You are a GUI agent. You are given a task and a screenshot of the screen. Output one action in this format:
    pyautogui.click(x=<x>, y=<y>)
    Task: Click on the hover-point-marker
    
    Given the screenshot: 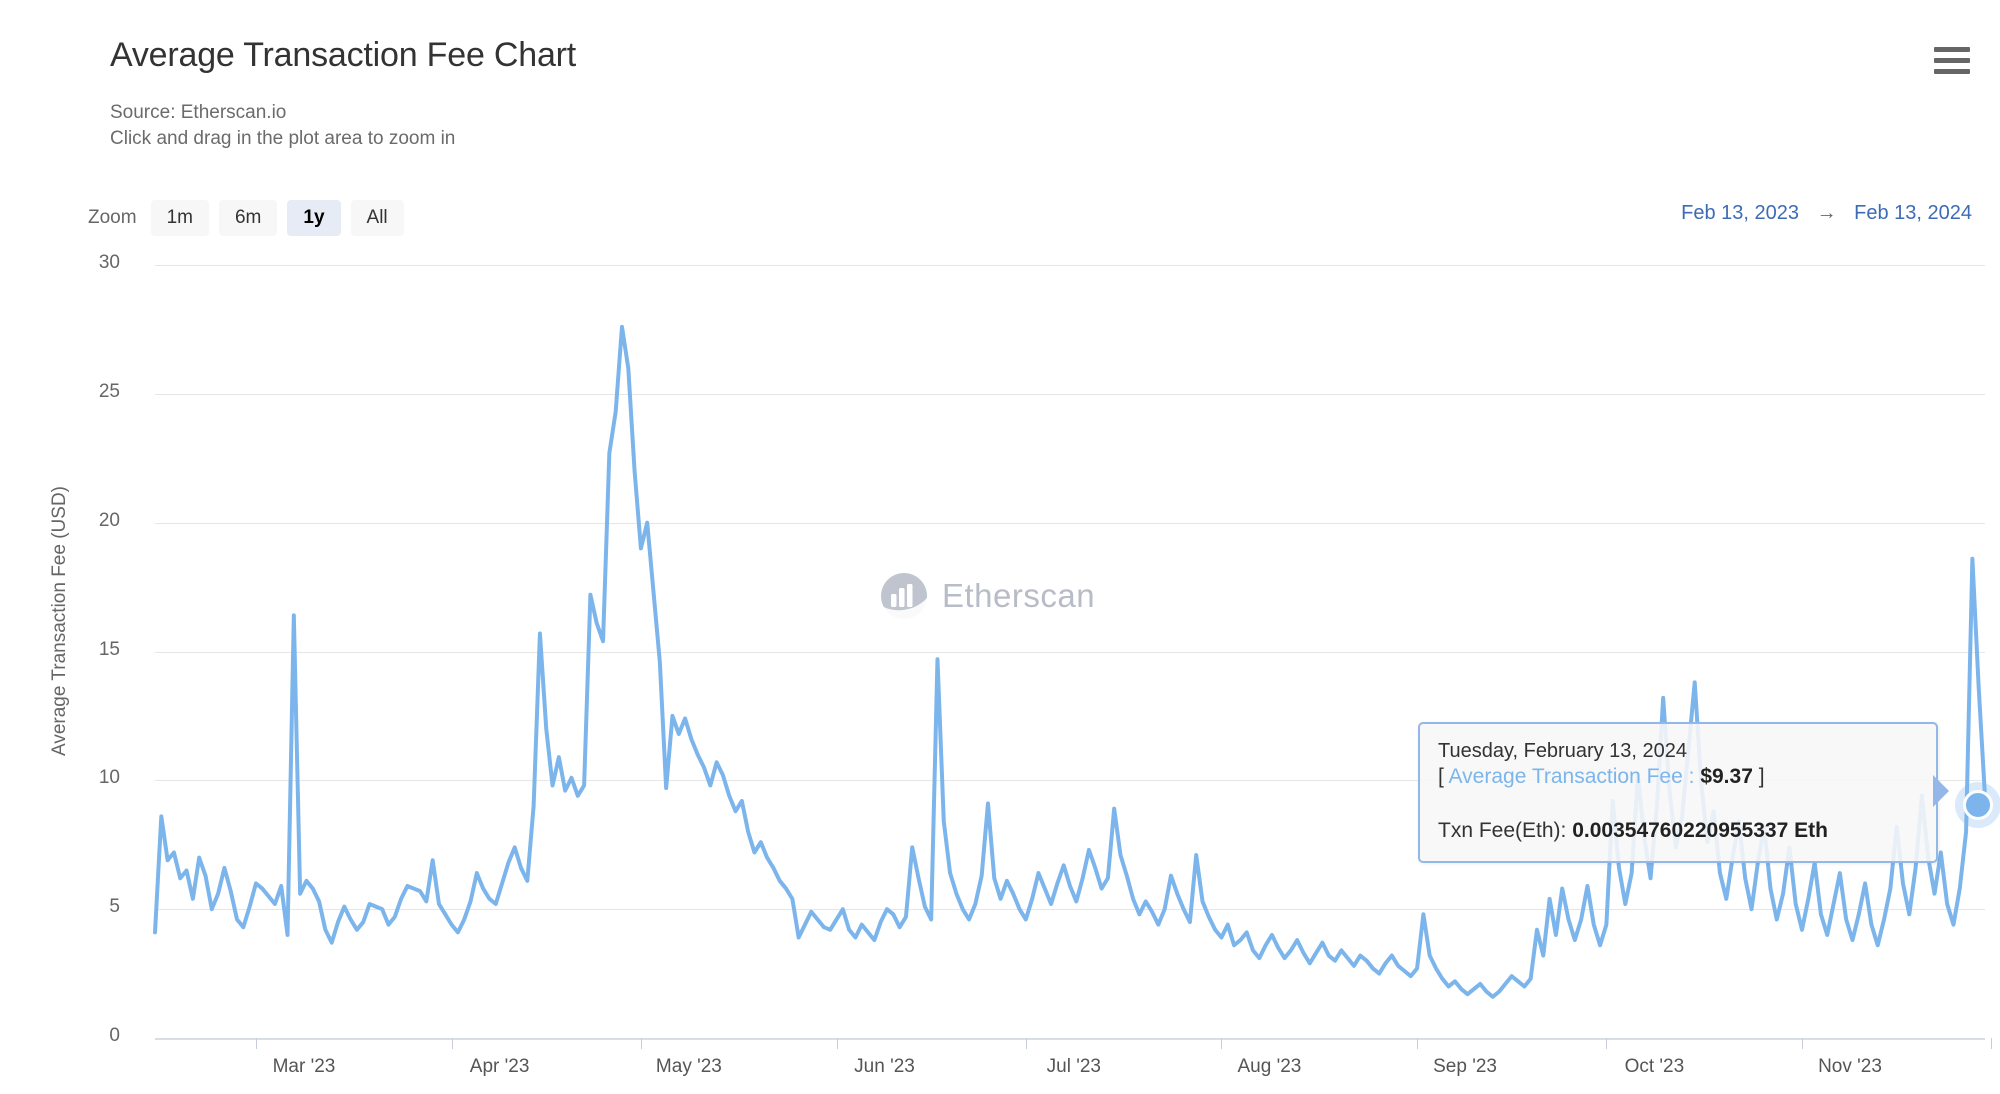 What is the action you would take?
    pyautogui.click(x=1978, y=805)
    